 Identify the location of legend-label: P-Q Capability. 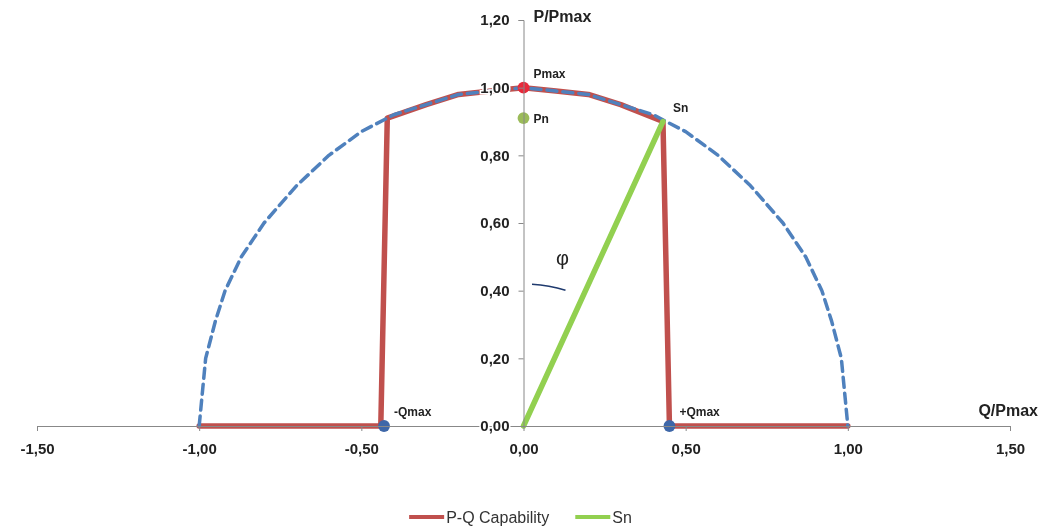
(498, 517).